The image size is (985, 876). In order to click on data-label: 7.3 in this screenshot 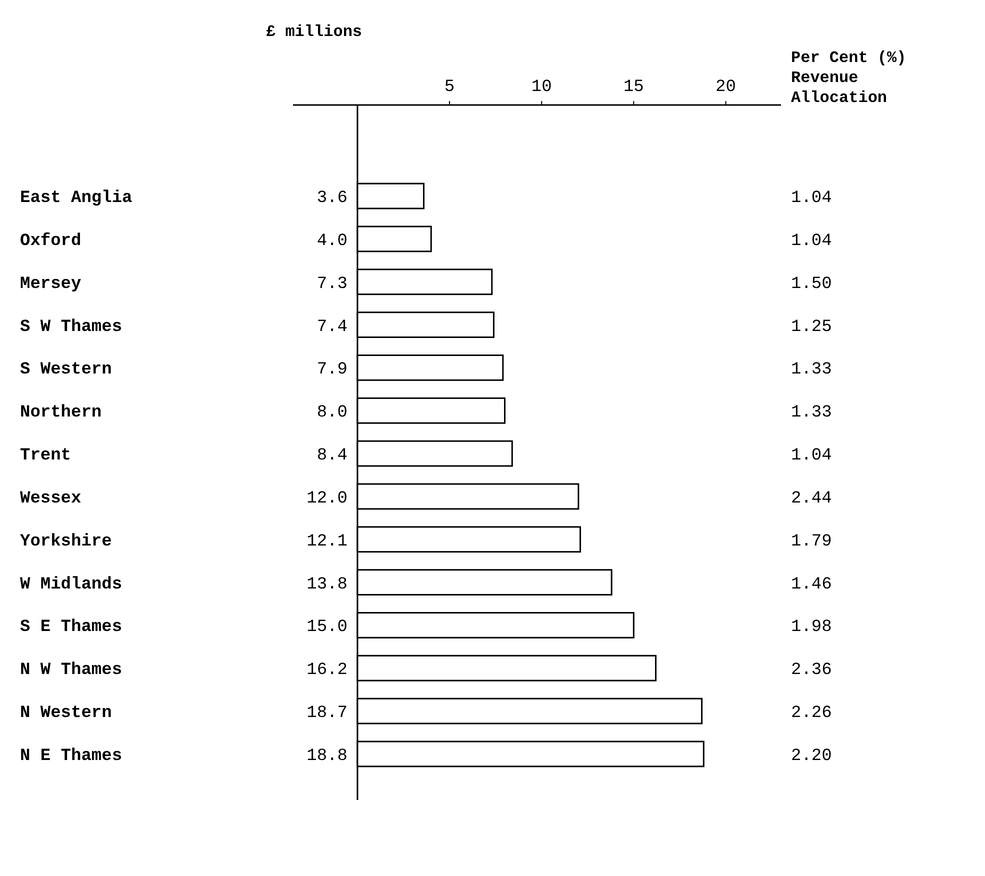, I will do `click(332, 284)`.